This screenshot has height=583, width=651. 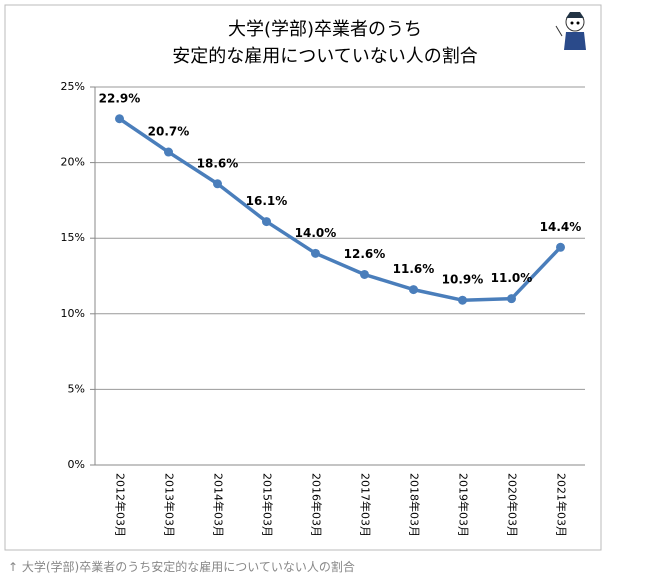 What do you see at coordinates (365, 254) in the screenshot?
I see `value-label: 12.6%` at bounding box center [365, 254].